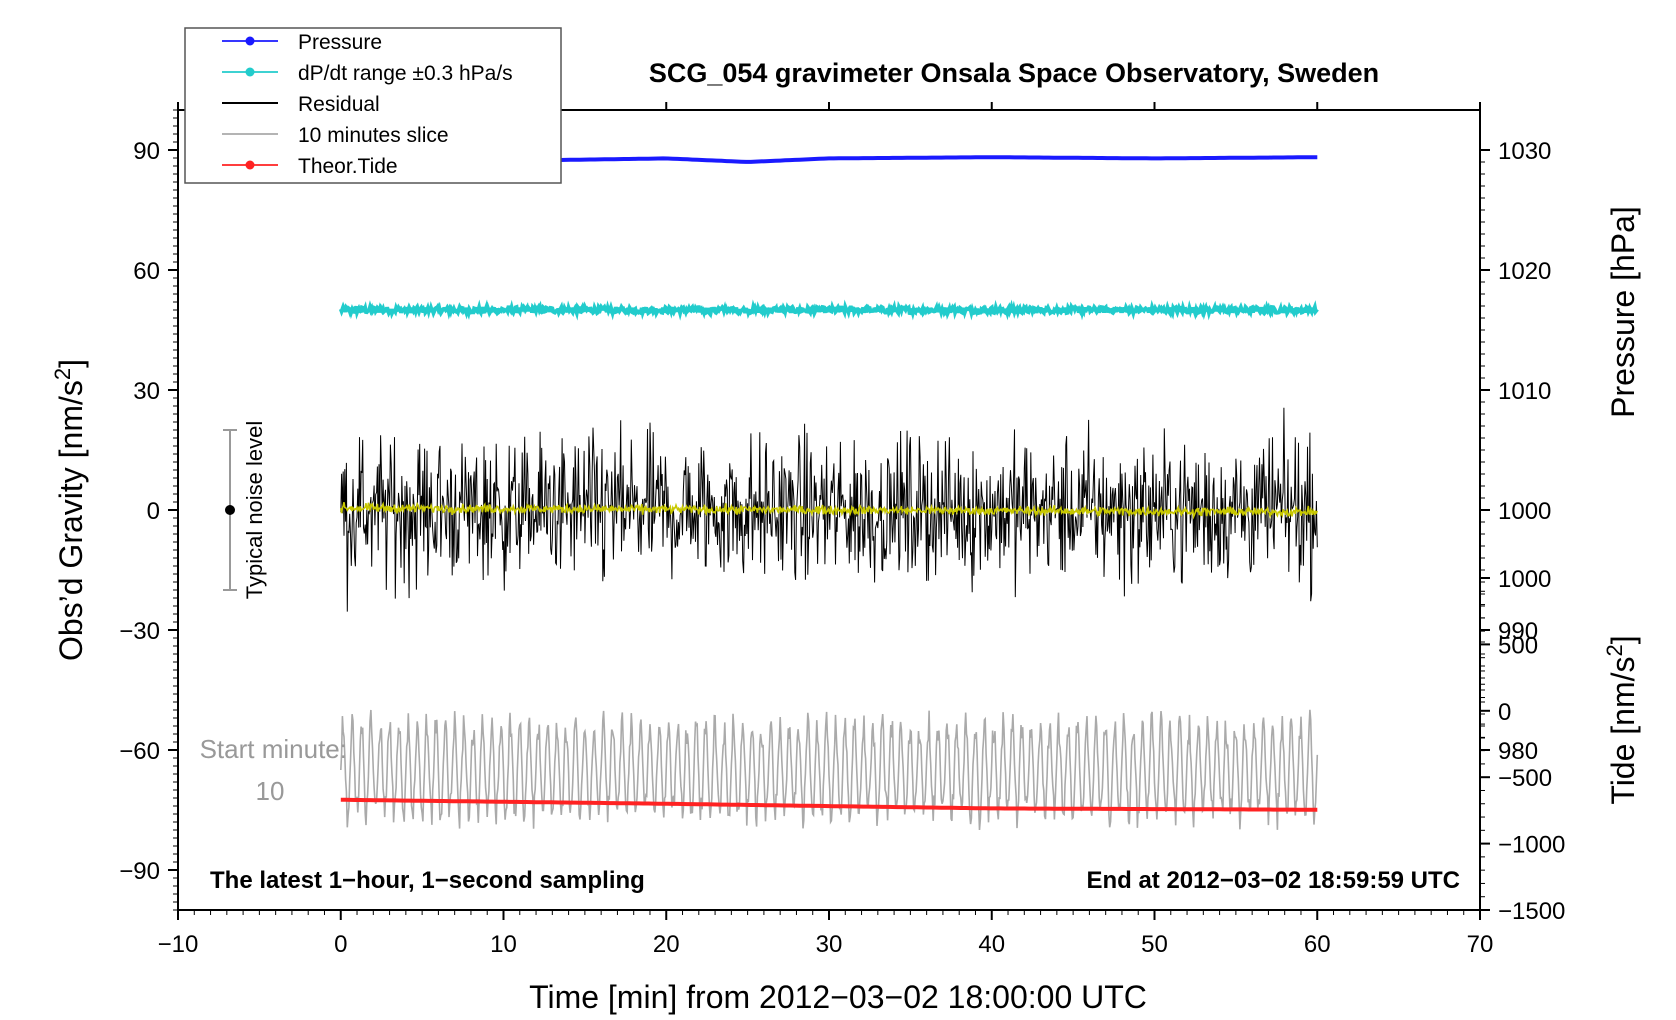  I want to click on series-residual, so click(829, 509).